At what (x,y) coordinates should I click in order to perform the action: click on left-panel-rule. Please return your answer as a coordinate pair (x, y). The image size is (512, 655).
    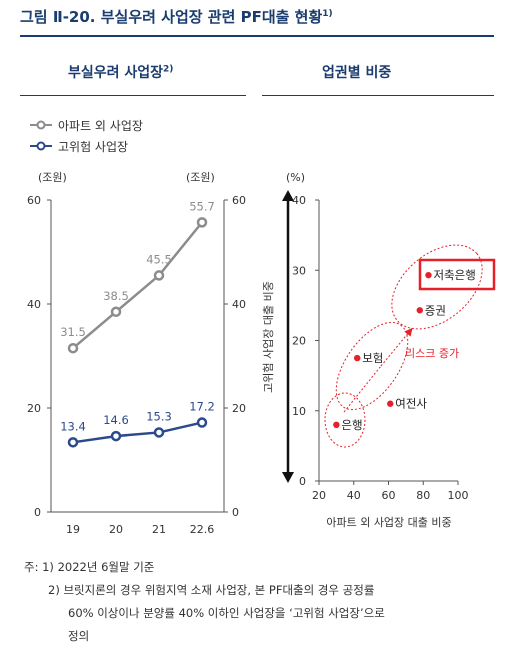
    Looking at the image, I should click on (133, 95).